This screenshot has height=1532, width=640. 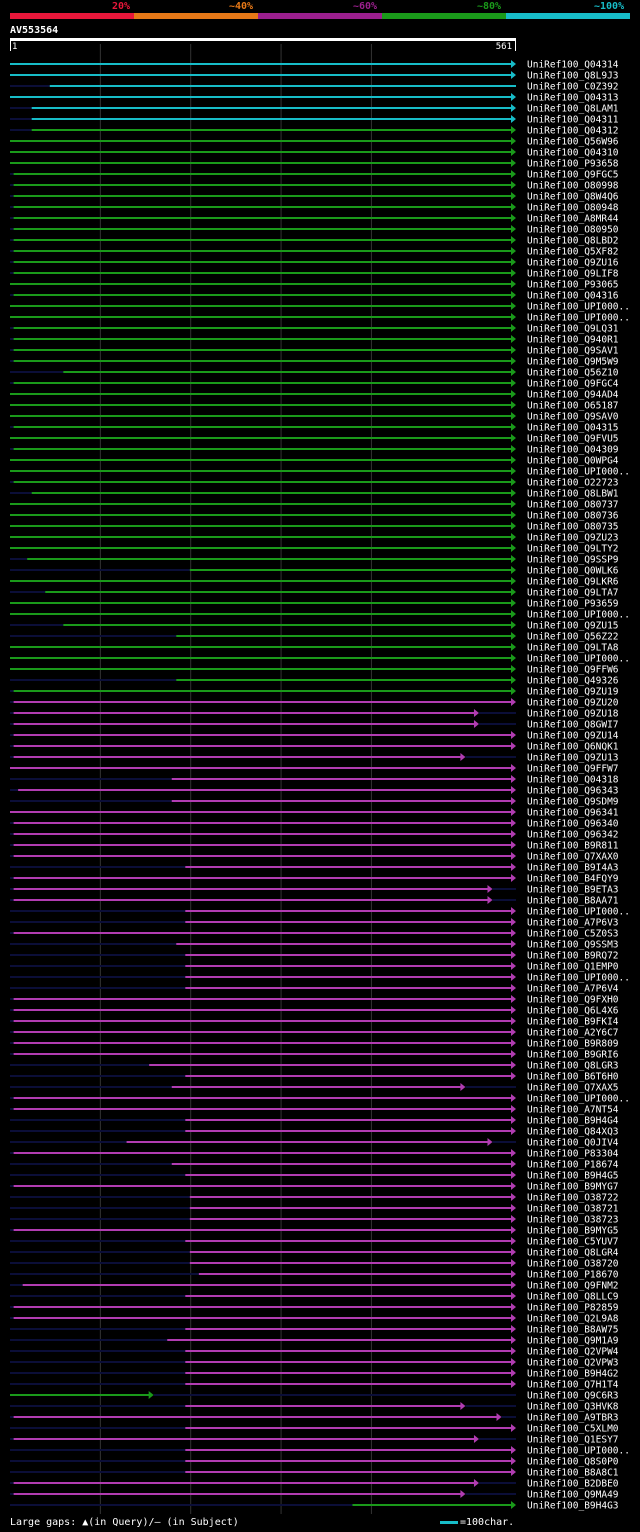 What do you see at coordinates (573, 1264) in the screenshot?
I see `hit-label: UniRef100_O38720` at bounding box center [573, 1264].